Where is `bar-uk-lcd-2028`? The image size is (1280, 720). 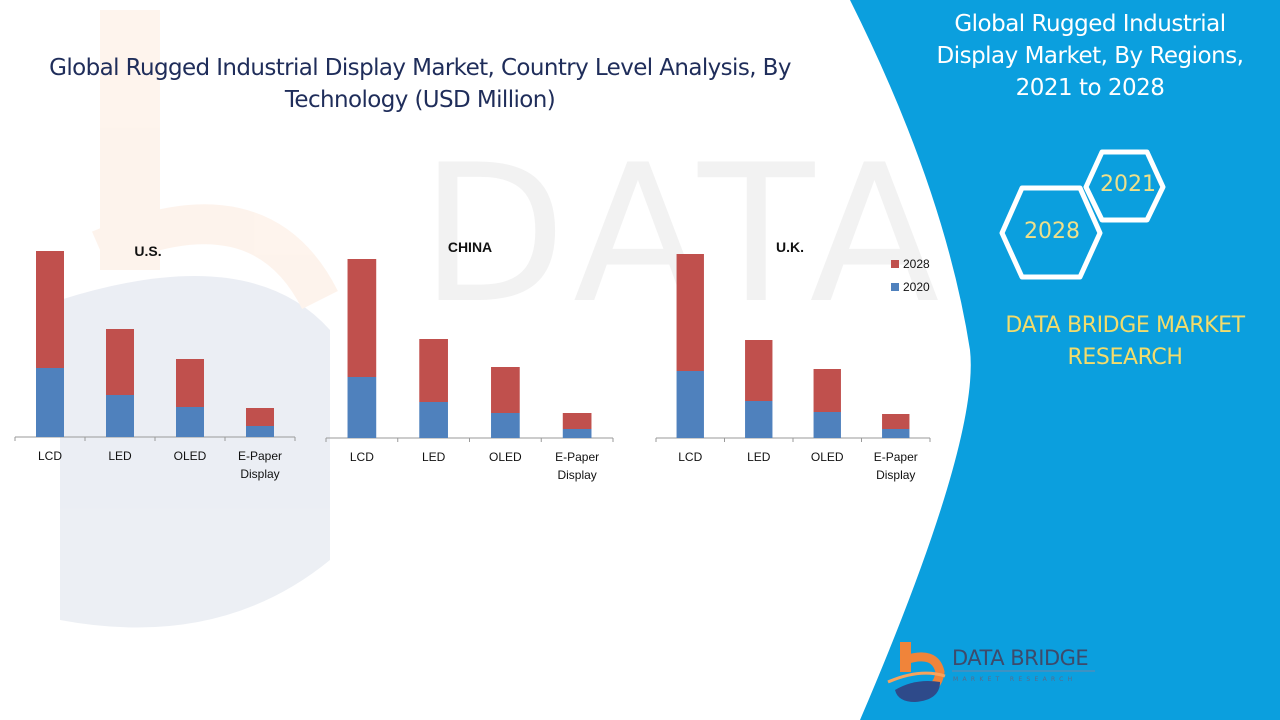
bar-uk-lcd-2028 is located at coordinates (690, 312).